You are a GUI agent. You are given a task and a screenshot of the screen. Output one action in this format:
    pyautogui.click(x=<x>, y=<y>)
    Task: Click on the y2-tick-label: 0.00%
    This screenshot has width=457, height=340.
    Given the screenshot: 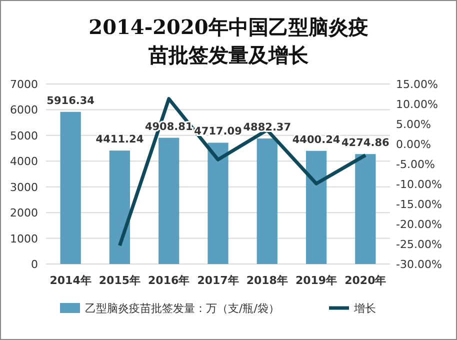 What is the action you would take?
    pyautogui.click(x=413, y=144)
    